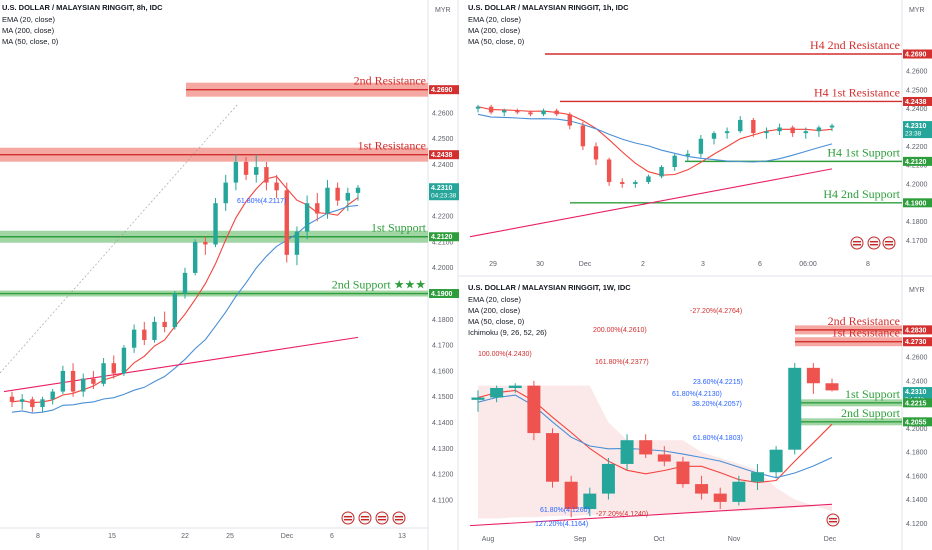 Image resolution: width=932 pixels, height=550 pixels. What do you see at coordinates (443, 139) in the screenshot?
I see `y-tick-label: 4.2500` at bounding box center [443, 139].